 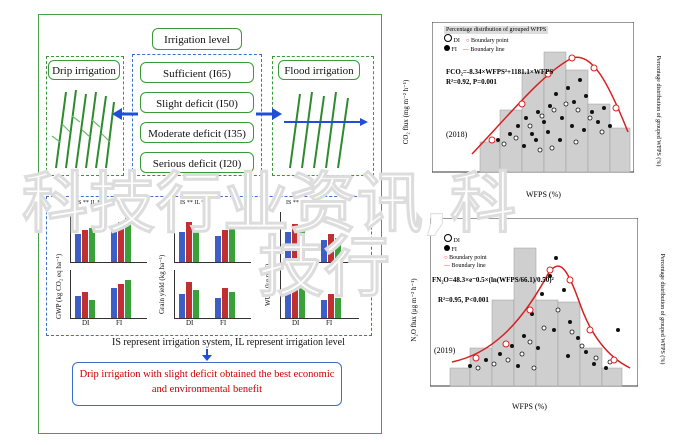 I want to click on level-label: Moderate deficit (I35), so click(x=197, y=134).